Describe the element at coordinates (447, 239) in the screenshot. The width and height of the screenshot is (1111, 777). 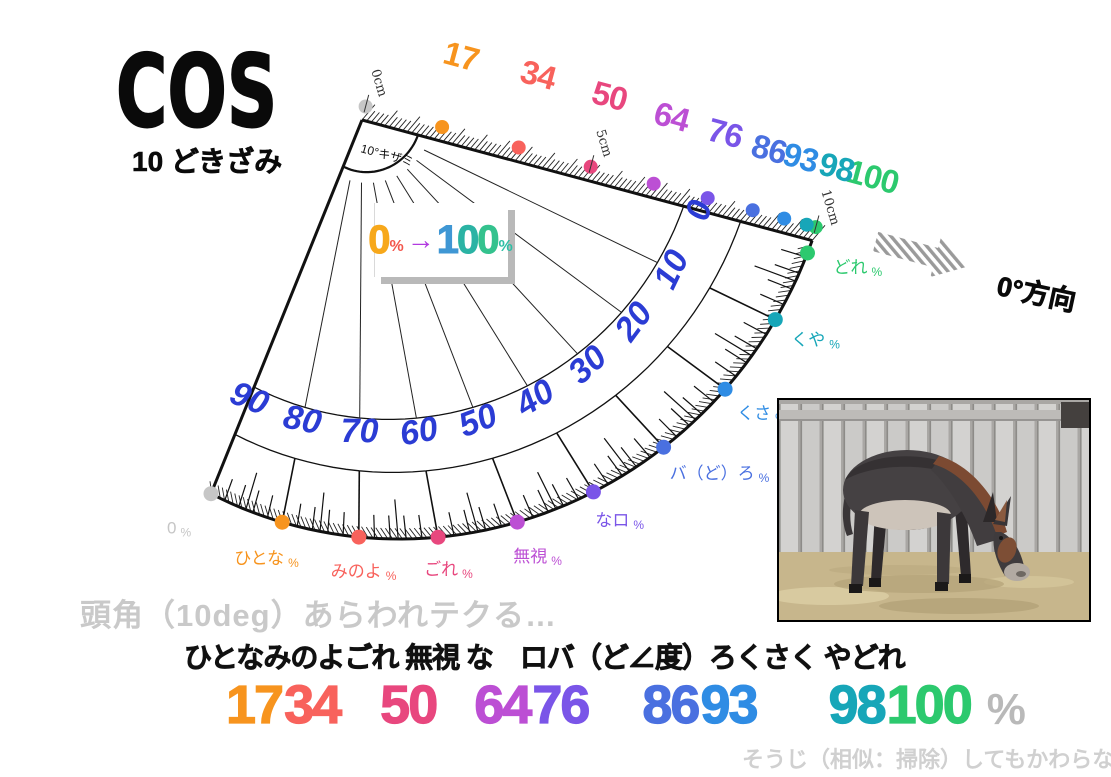
I see `legend-to-digit: 1` at that location.